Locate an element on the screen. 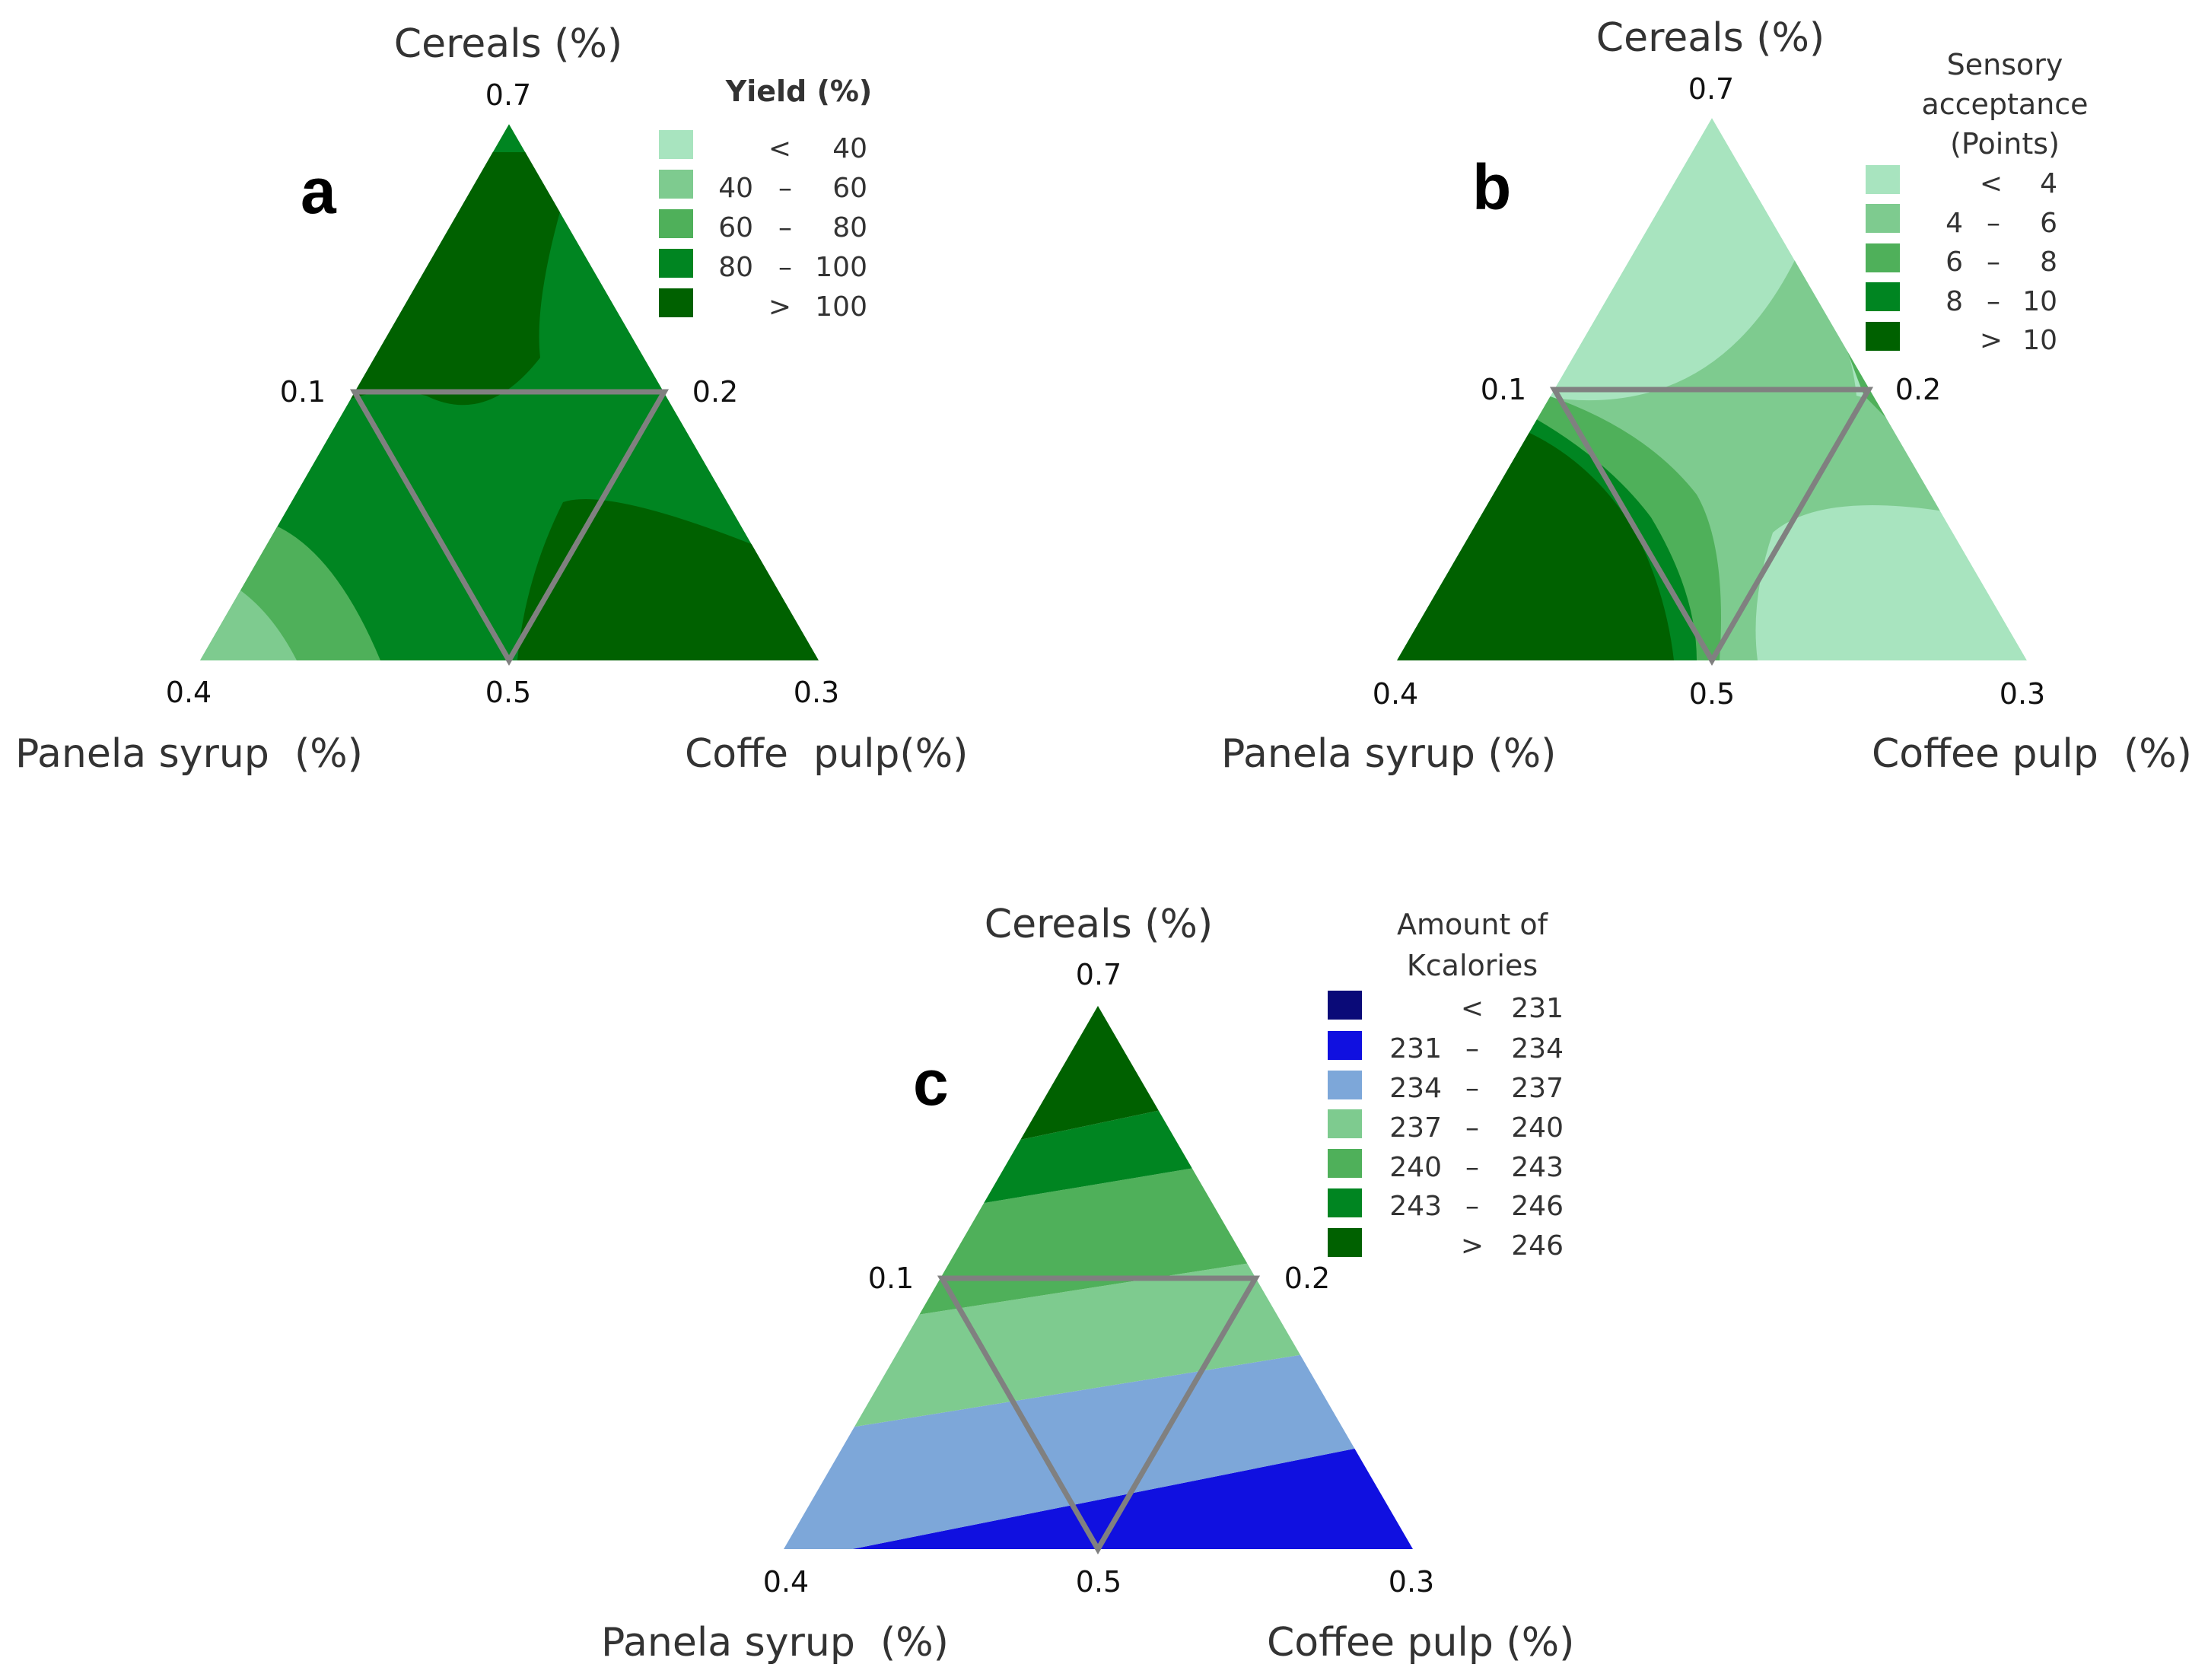 This screenshot has height=1680, width=2208. panel-a-legend-high: 100 is located at coordinates (841, 267).